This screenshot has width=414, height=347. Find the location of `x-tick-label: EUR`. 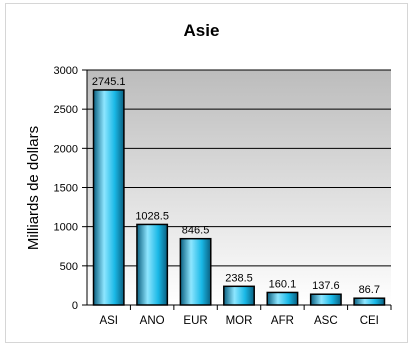

x-tick-label: EUR is located at coordinates (195, 321).